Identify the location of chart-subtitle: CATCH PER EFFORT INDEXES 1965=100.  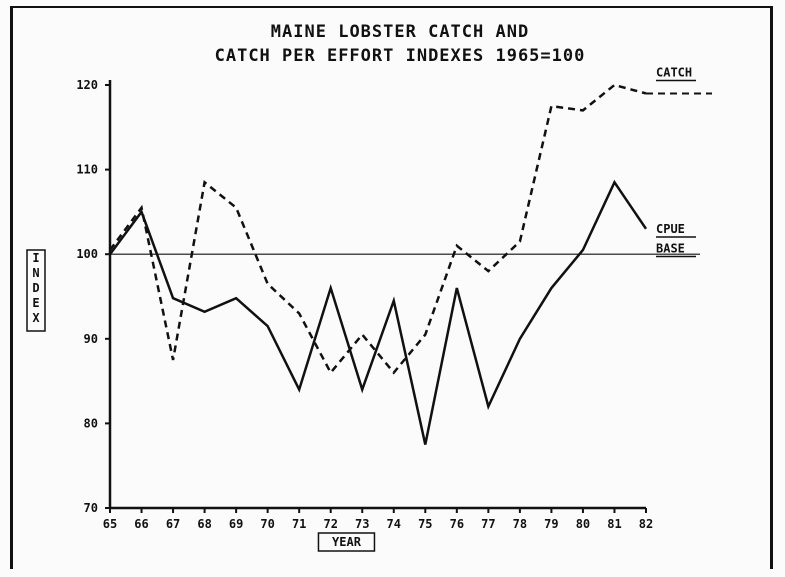
(400, 56).